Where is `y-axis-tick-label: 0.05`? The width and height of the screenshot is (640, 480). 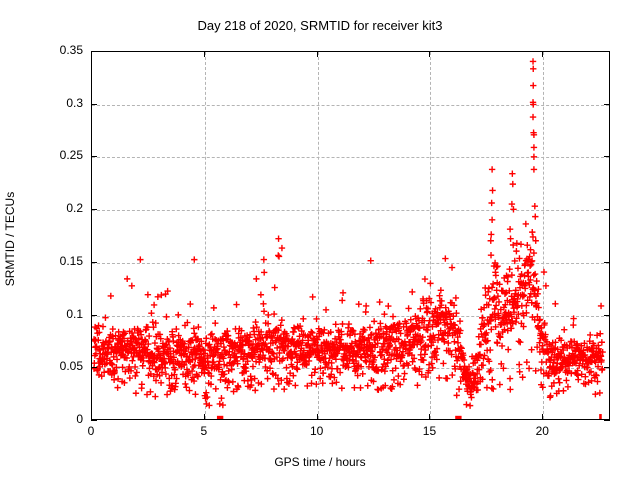 y-axis-tick-label: 0.05 is located at coordinates (71, 366).